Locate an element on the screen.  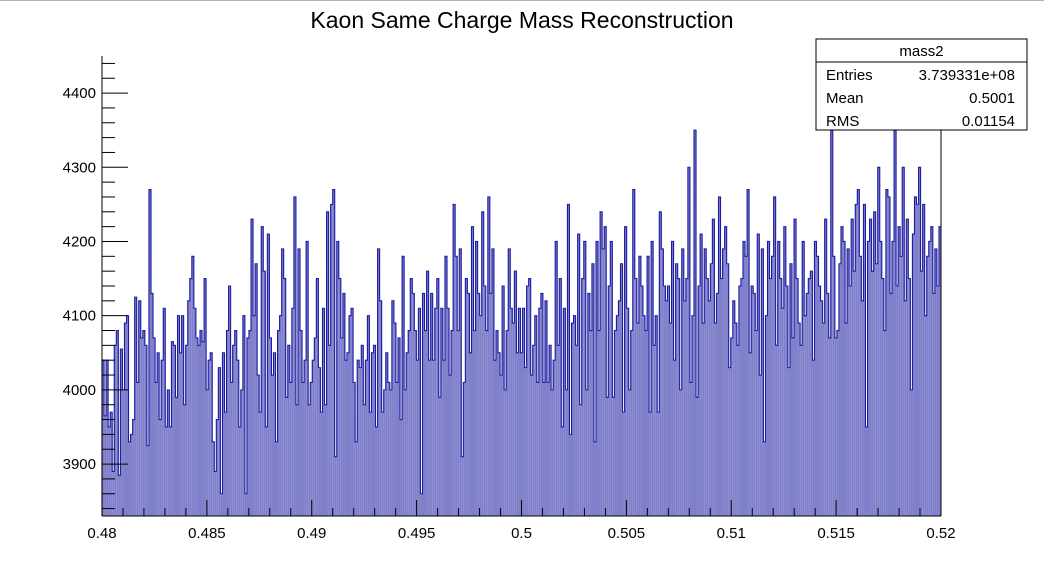
x-tick-label: 0.485 is located at coordinates (207, 533).